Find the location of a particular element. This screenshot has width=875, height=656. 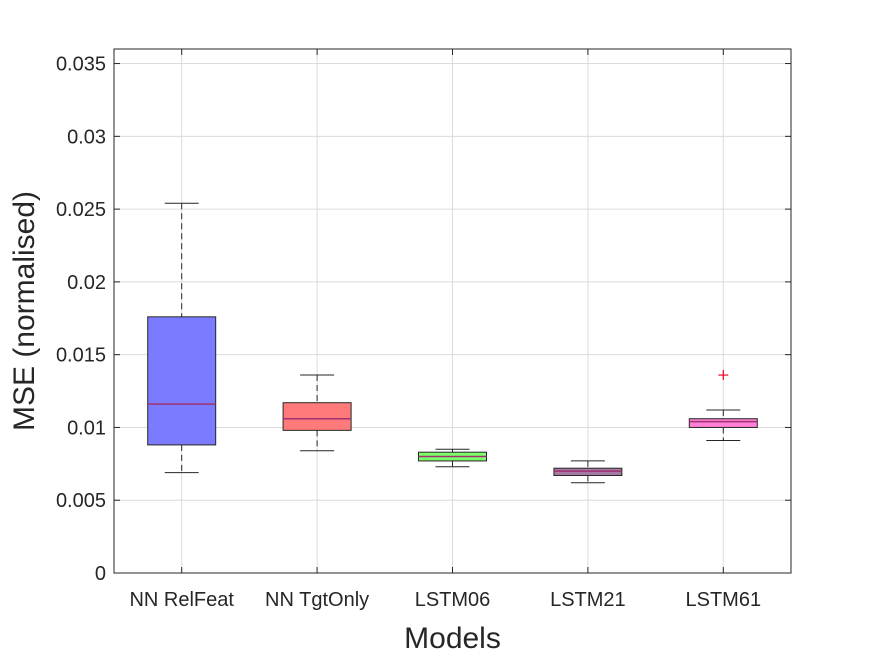

y-axis-label: MSE (normalised) is located at coordinates (24, 311).